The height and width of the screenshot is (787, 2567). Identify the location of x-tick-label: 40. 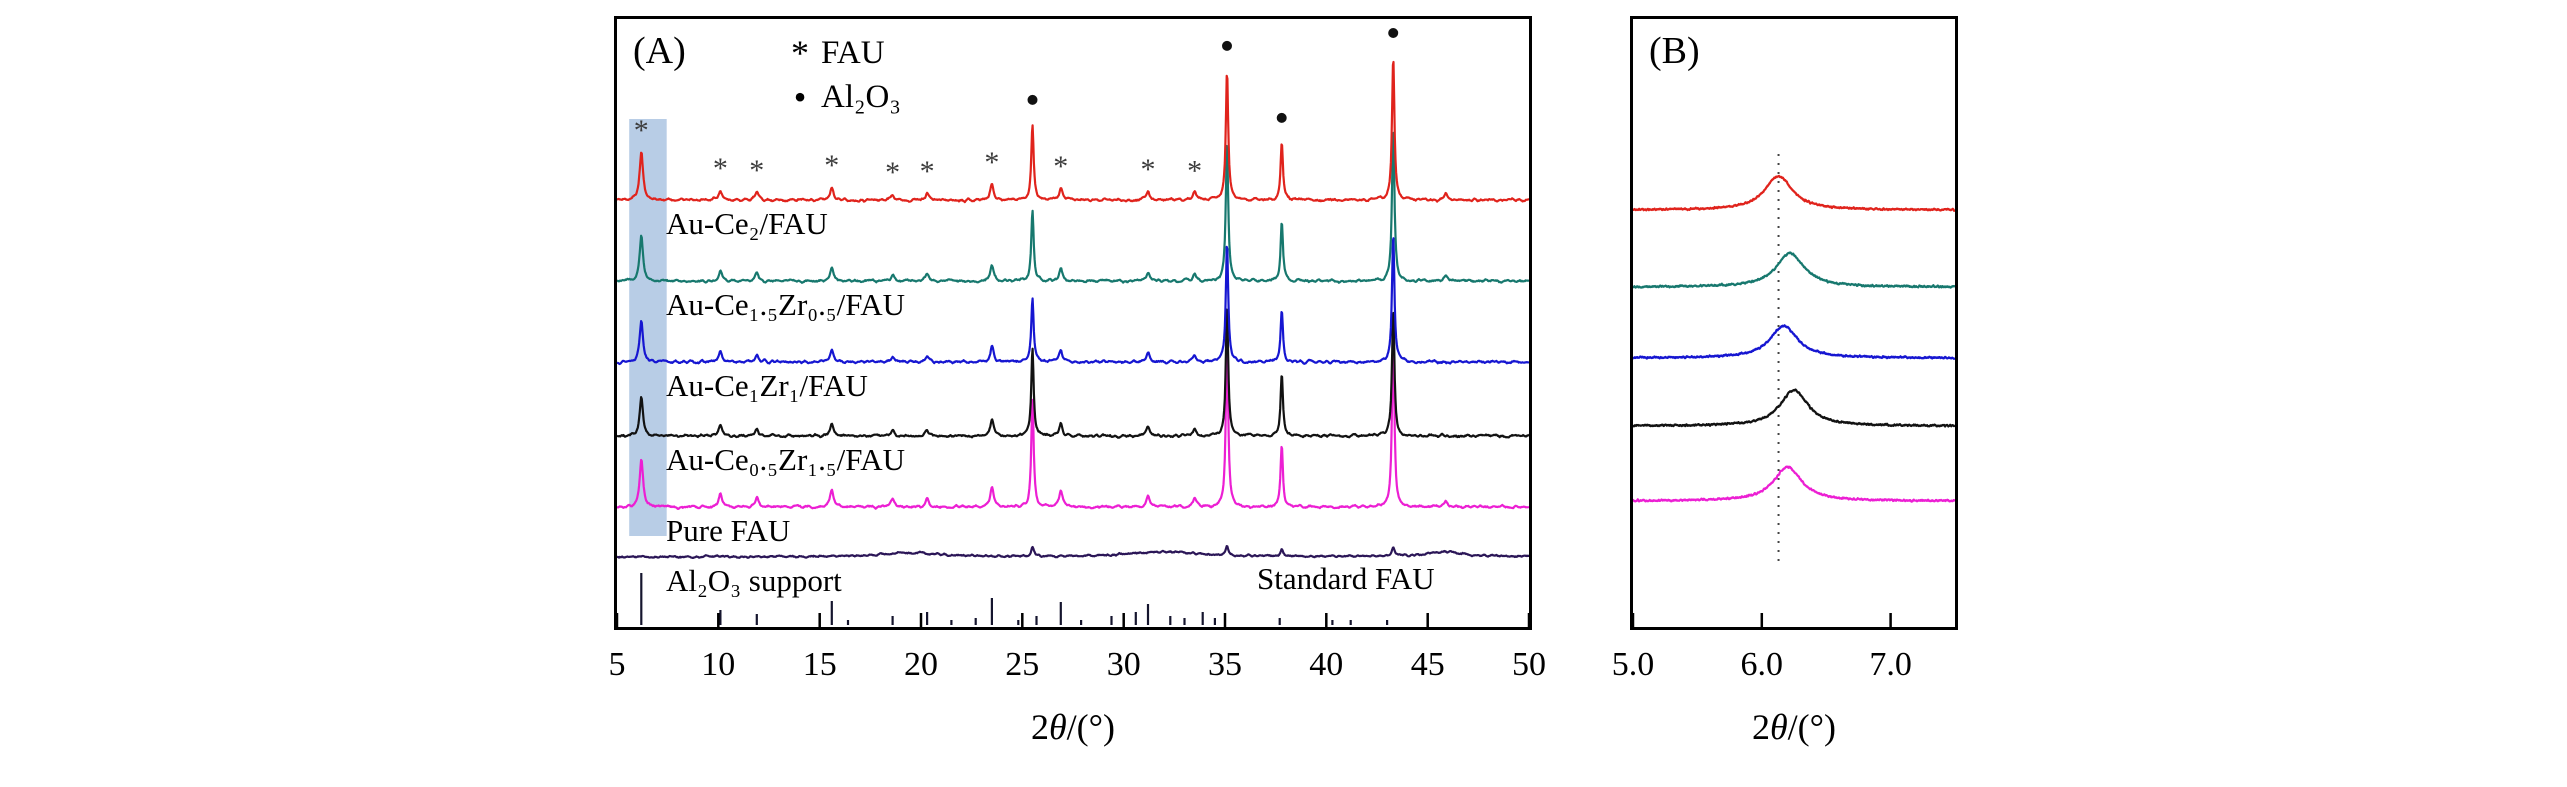
(1326, 664).